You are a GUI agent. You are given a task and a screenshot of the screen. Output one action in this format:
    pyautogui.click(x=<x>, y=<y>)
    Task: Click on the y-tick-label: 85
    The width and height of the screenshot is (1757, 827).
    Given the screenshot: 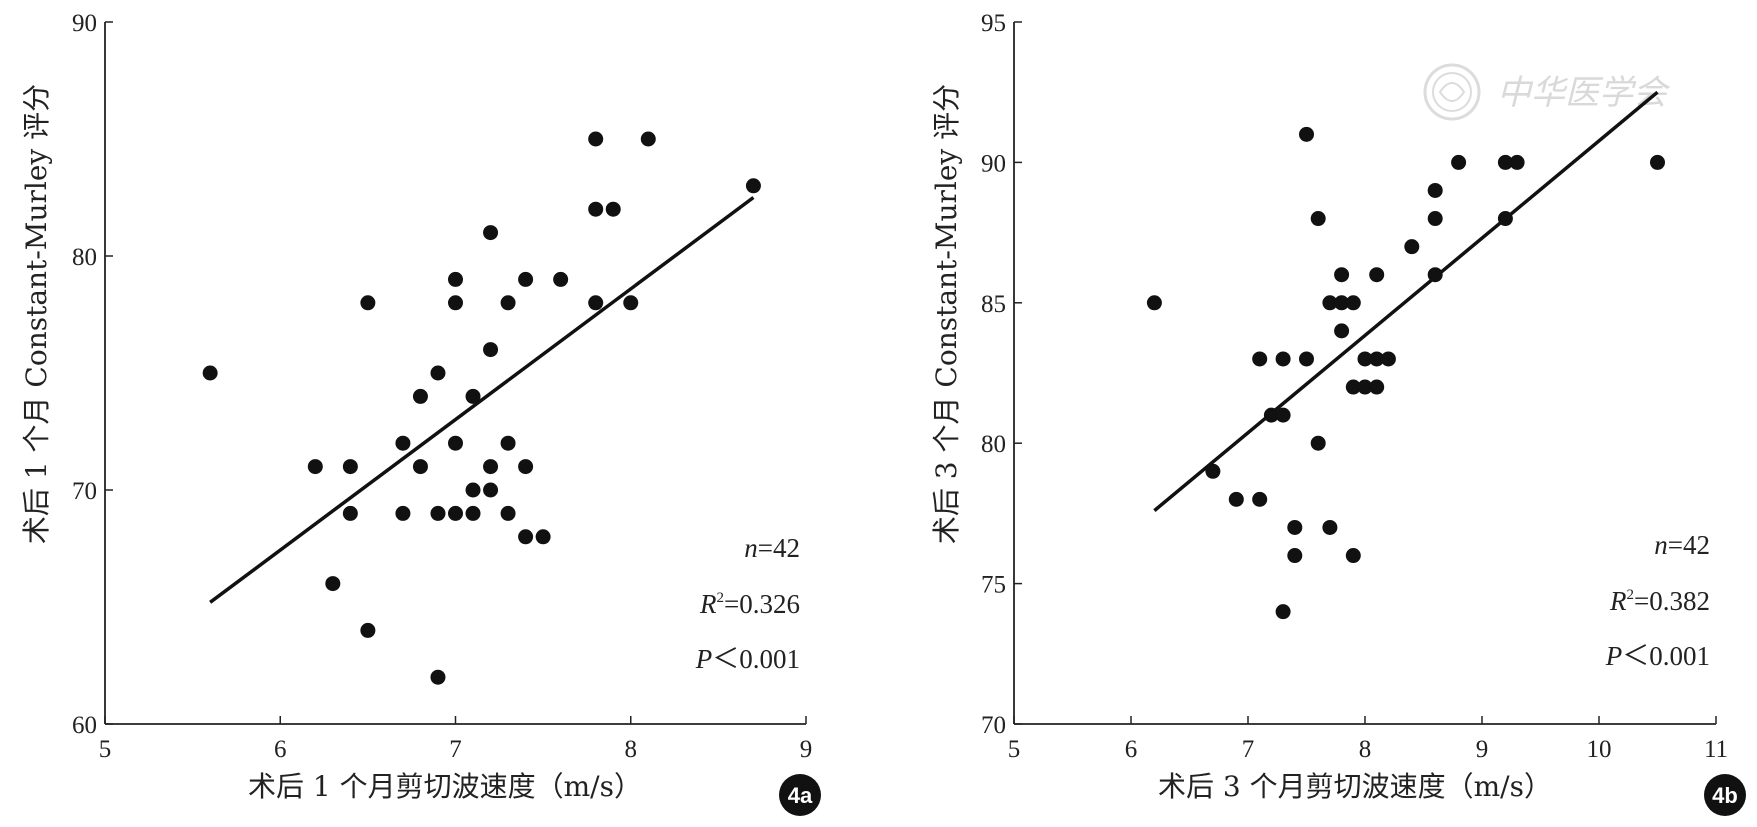 What is the action you would take?
    pyautogui.click(x=993, y=304)
    